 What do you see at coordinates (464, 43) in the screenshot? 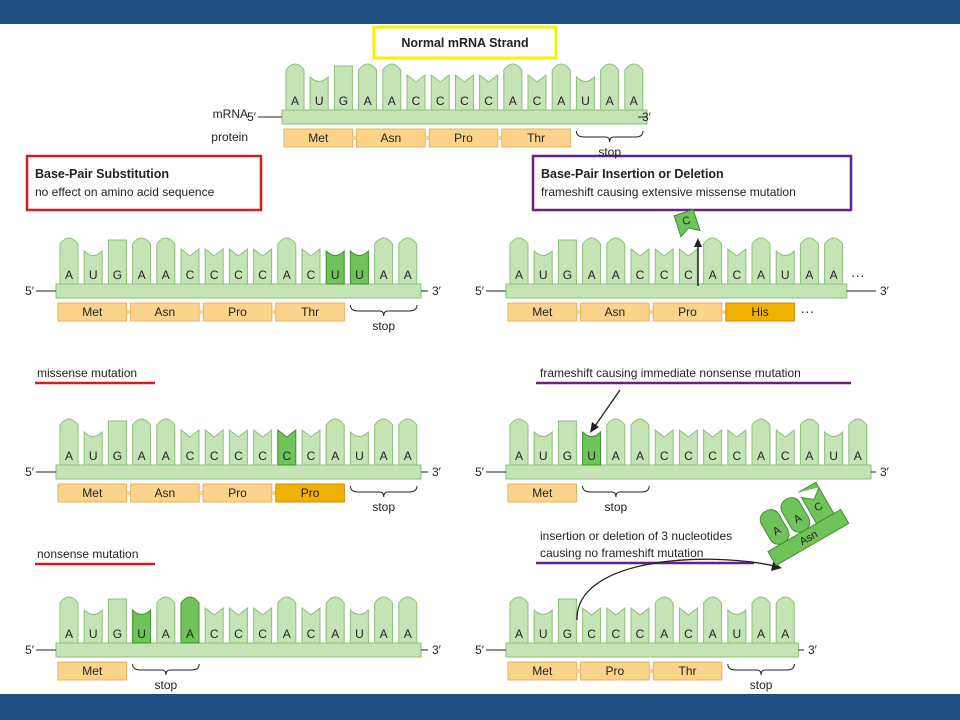
I see `normal-title: Normal mRNA Strand` at bounding box center [464, 43].